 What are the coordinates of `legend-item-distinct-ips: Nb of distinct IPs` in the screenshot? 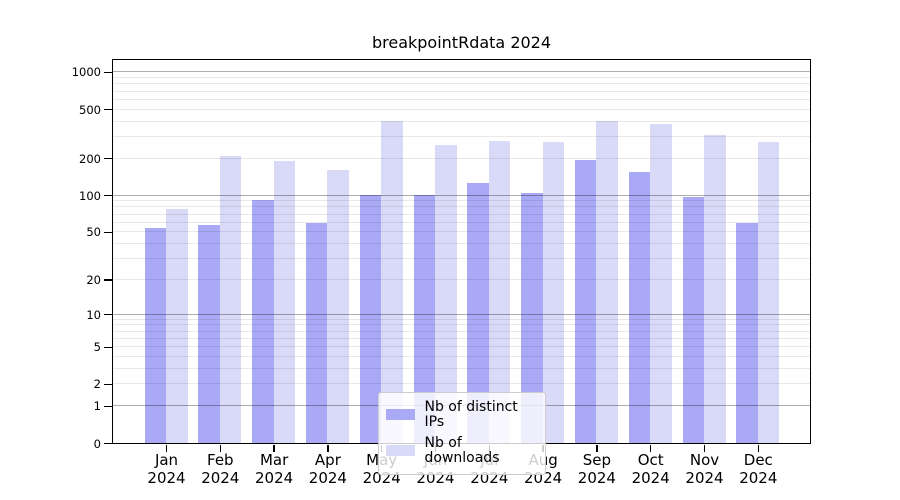 It's located at (461, 414).